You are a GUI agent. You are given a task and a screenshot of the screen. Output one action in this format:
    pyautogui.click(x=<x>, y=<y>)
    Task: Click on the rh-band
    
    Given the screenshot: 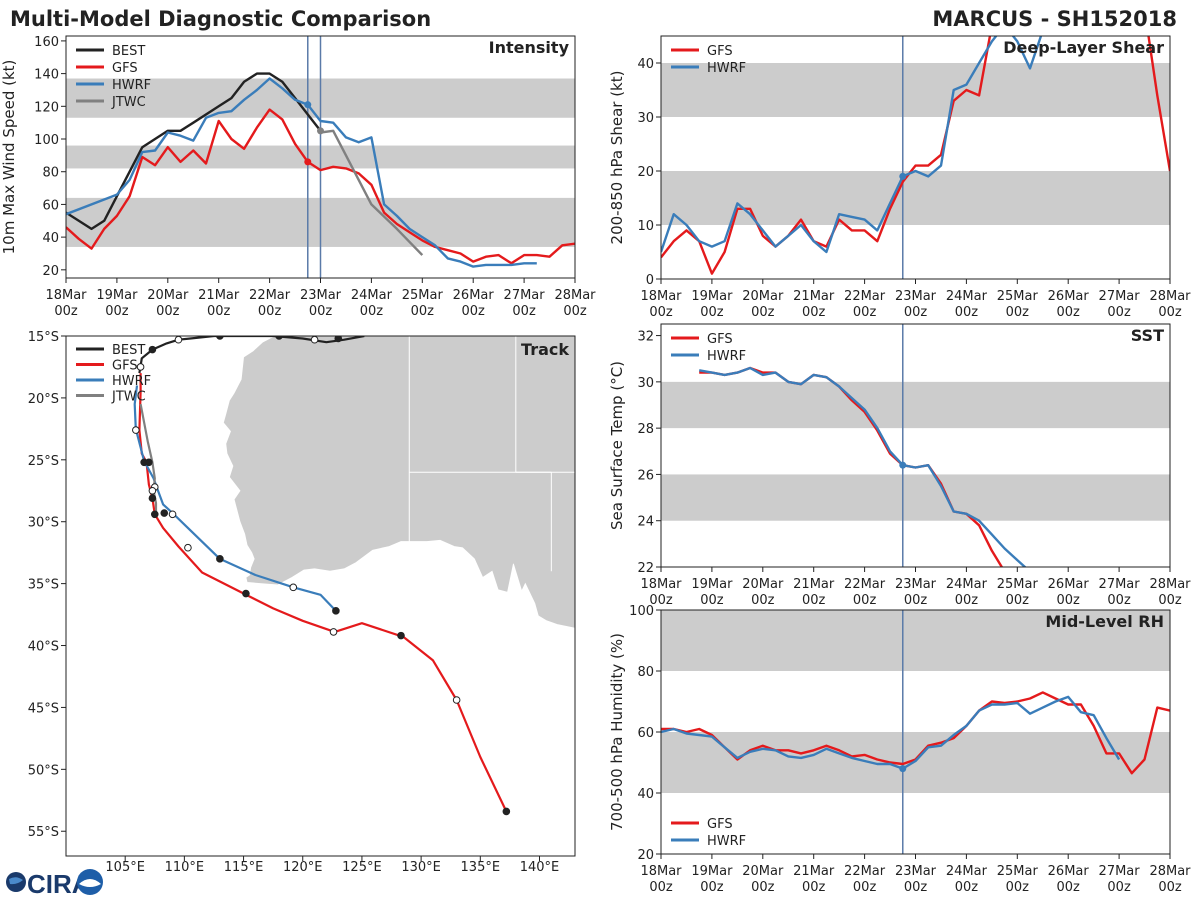 What is the action you would take?
    pyautogui.click(x=915, y=762)
    